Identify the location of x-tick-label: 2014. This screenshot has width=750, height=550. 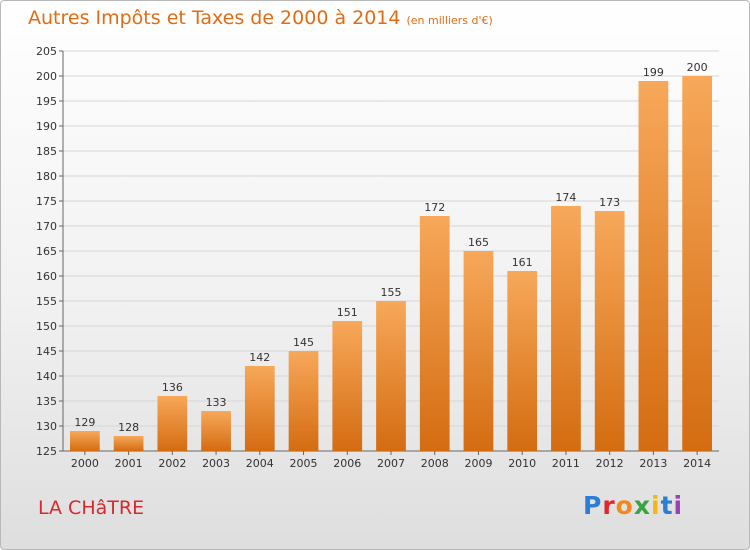
(697, 463).